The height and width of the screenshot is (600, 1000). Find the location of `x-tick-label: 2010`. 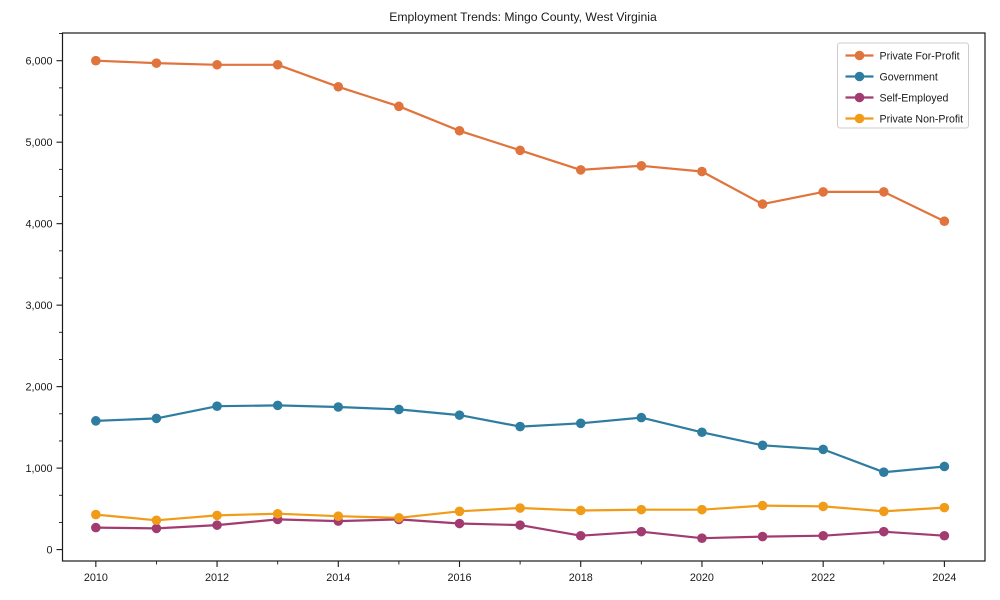

x-tick-label: 2010 is located at coordinates (96, 578).